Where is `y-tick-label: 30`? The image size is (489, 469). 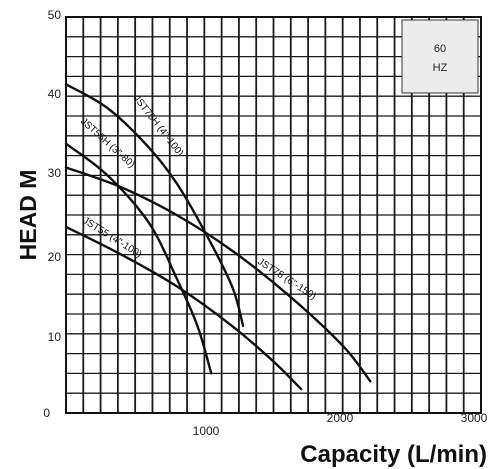 y-tick-label: 30 is located at coordinates (55, 173).